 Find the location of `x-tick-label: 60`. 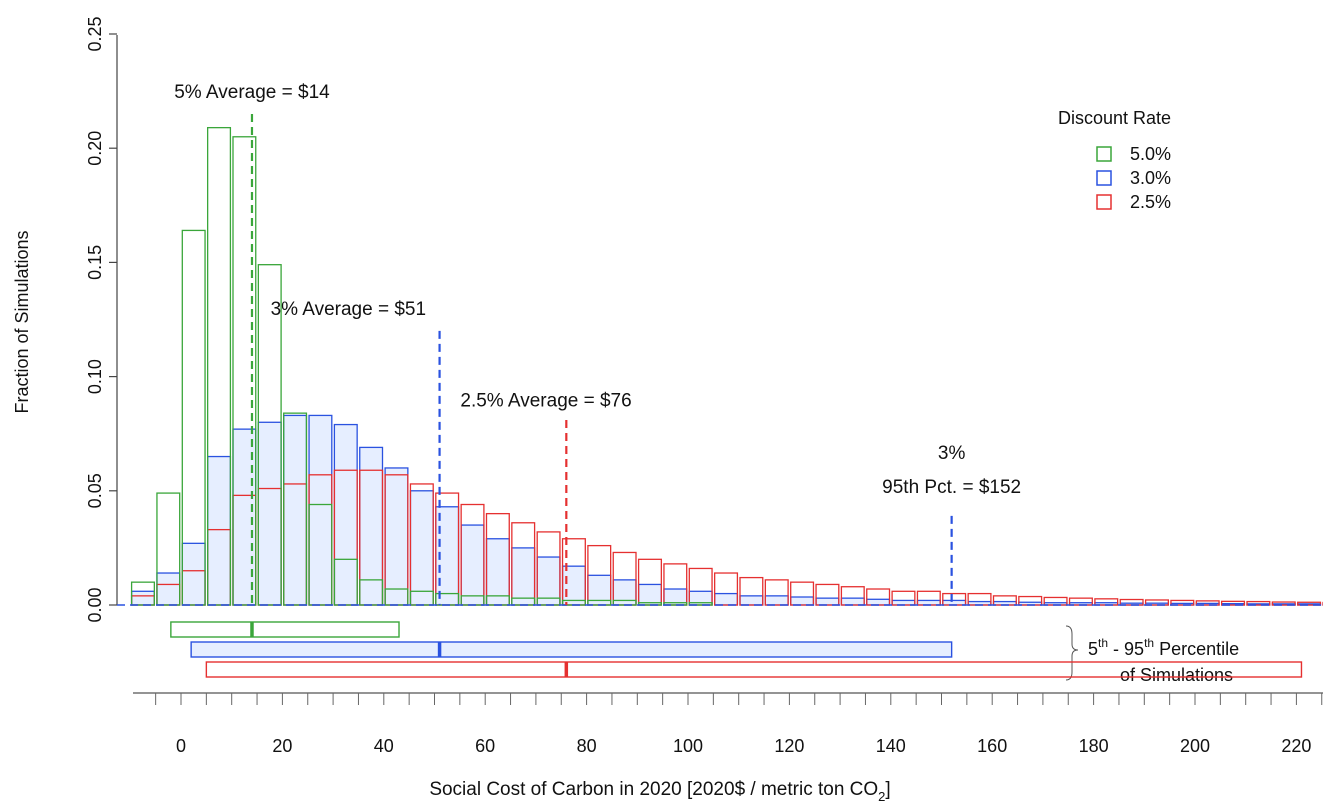

x-tick-label: 60 is located at coordinates (485, 746).